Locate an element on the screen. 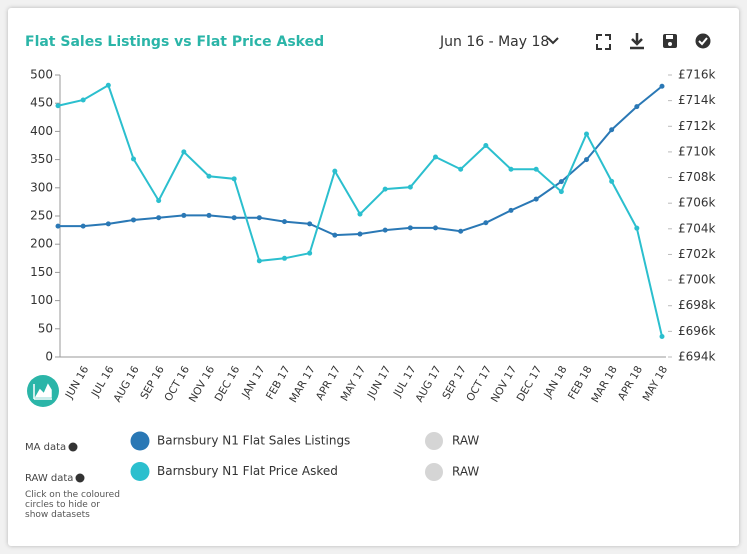 The width and height of the screenshot is (747, 554). ma-label: MA data is located at coordinates (45, 447).